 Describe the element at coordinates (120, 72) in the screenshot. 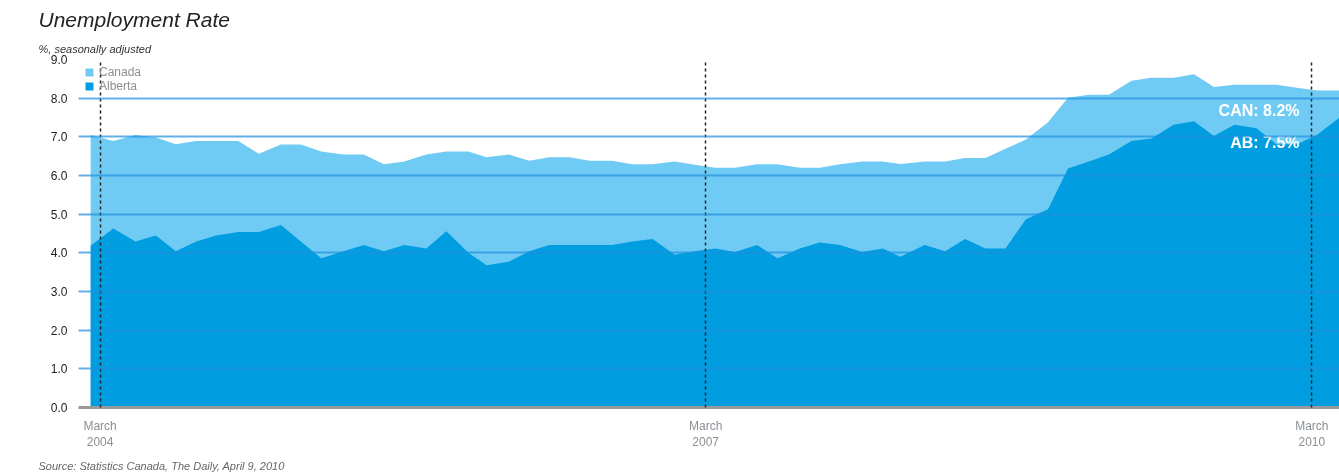

I see `legend-label: Canada` at that location.